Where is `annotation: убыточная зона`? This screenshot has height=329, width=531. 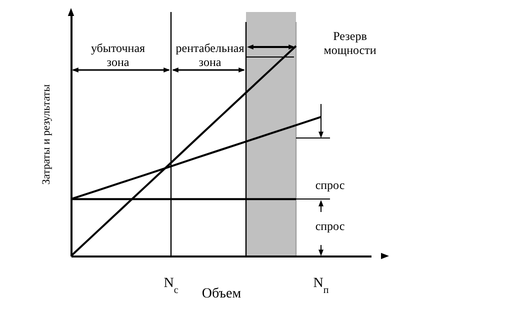
annotation: убыточная зона is located at coordinates (118, 55).